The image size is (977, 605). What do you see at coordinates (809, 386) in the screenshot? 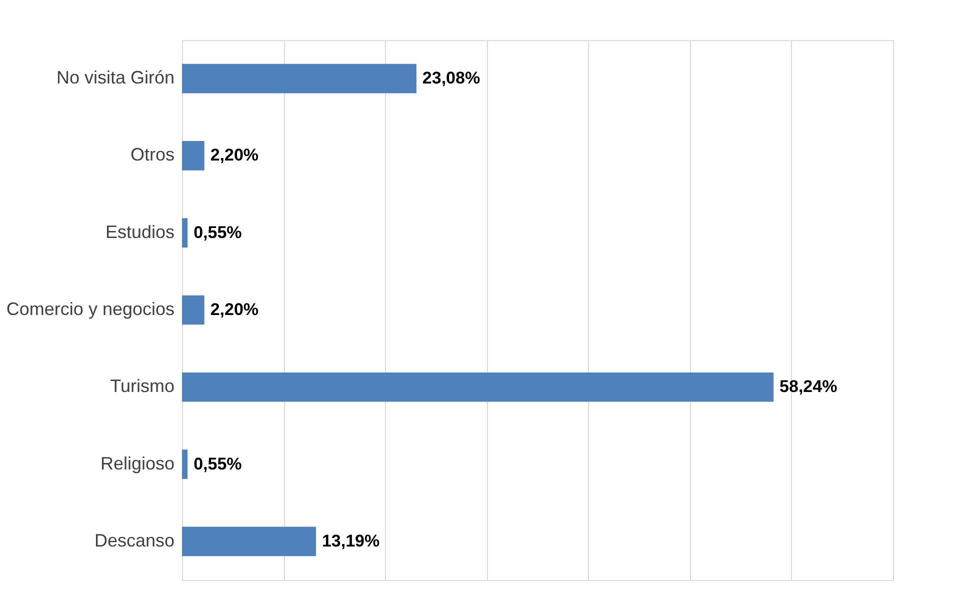
I see `data-label: 58,24%` at bounding box center [809, 386].